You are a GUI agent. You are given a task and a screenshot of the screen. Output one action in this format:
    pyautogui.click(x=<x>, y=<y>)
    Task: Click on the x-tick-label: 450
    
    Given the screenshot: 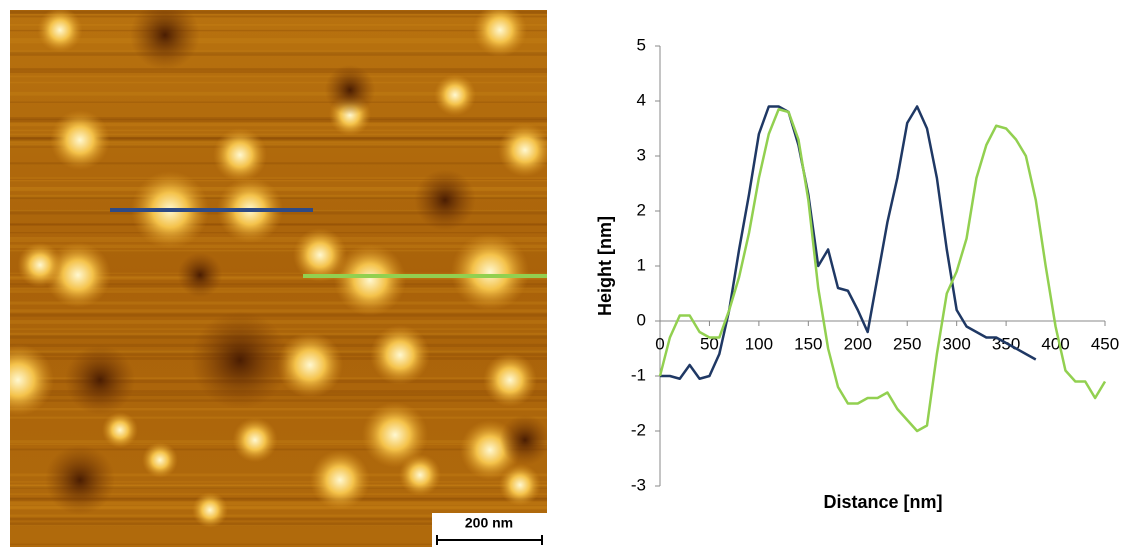 What is the action you would take?
    pyautogui.click(x=1105, y=343)
    